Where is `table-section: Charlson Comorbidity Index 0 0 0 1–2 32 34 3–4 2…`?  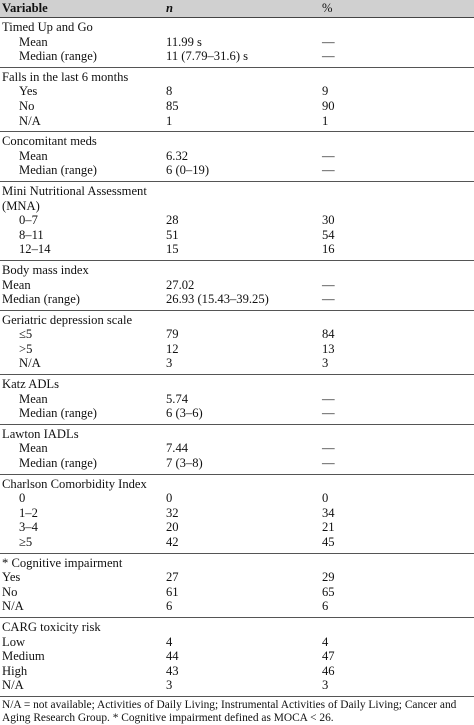
table-section: Charlson Comorbidity Index 0 0 0 1–2 32 34 3–4 2… is located at coordinates (237, 514).